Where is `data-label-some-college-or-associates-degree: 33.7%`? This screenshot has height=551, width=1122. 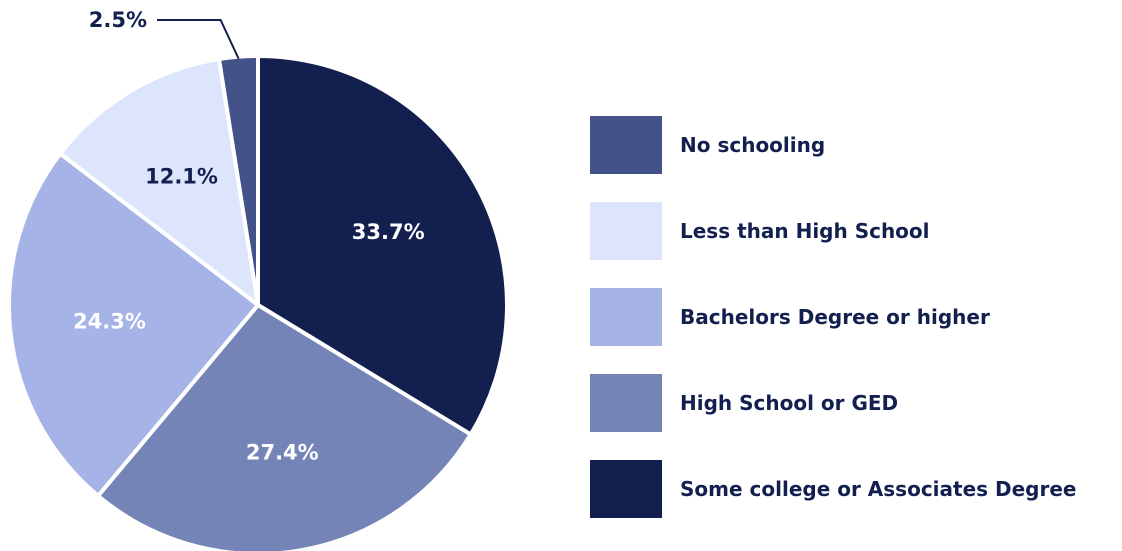
data-label-some-college-or-associates-degree: 33.7% is located at coordinates (388, 232).